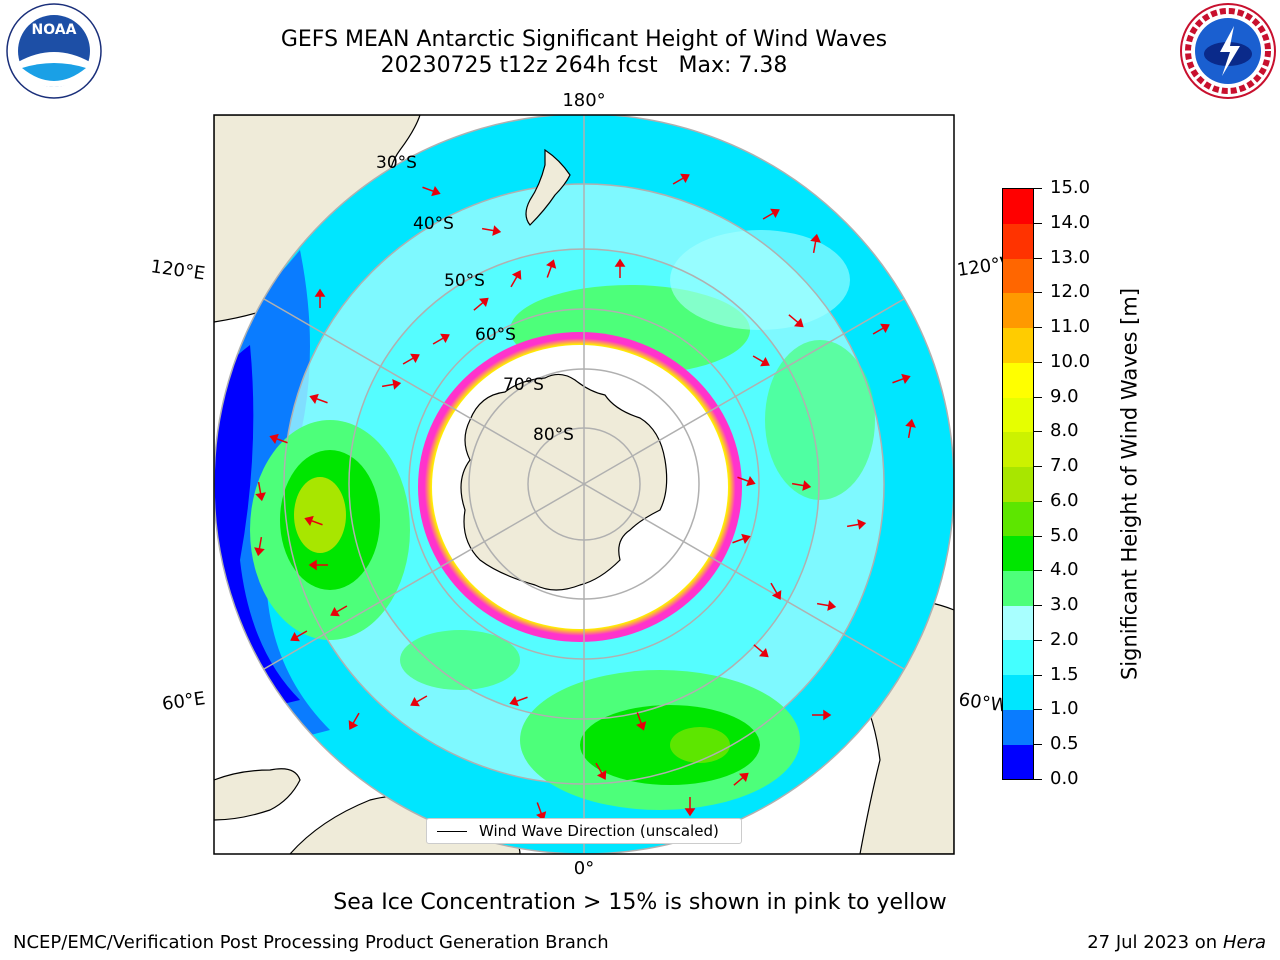 This screenshot has height=960, width=1280. Describe the element at coordinates (523, 385) in the screenshot. I see `lat-label-70s: 70°S` at that location.